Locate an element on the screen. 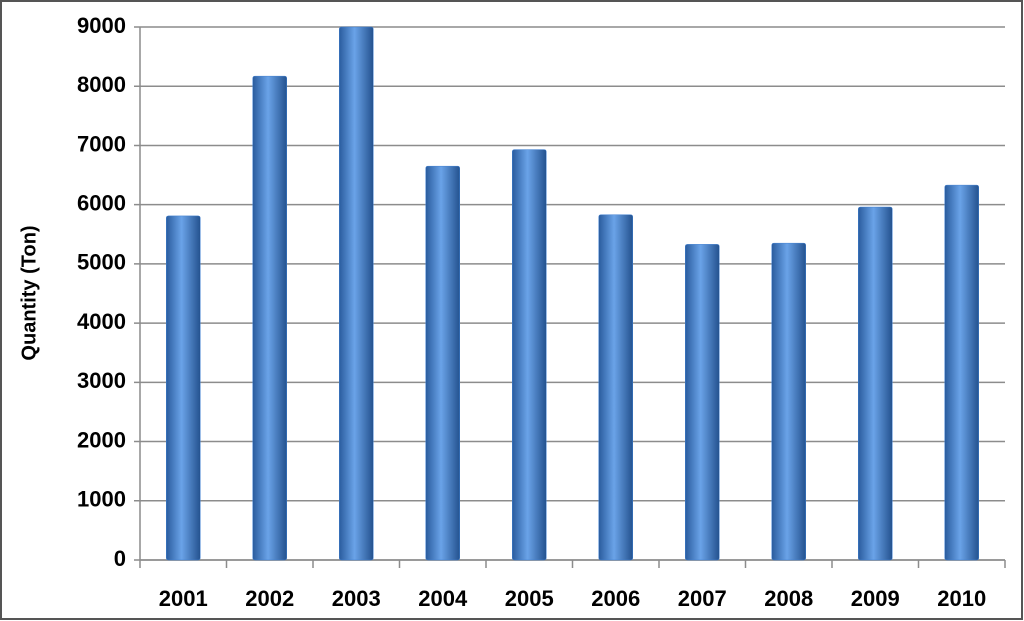  x-tick-label: 2007 is located at coordinates (702, 598).